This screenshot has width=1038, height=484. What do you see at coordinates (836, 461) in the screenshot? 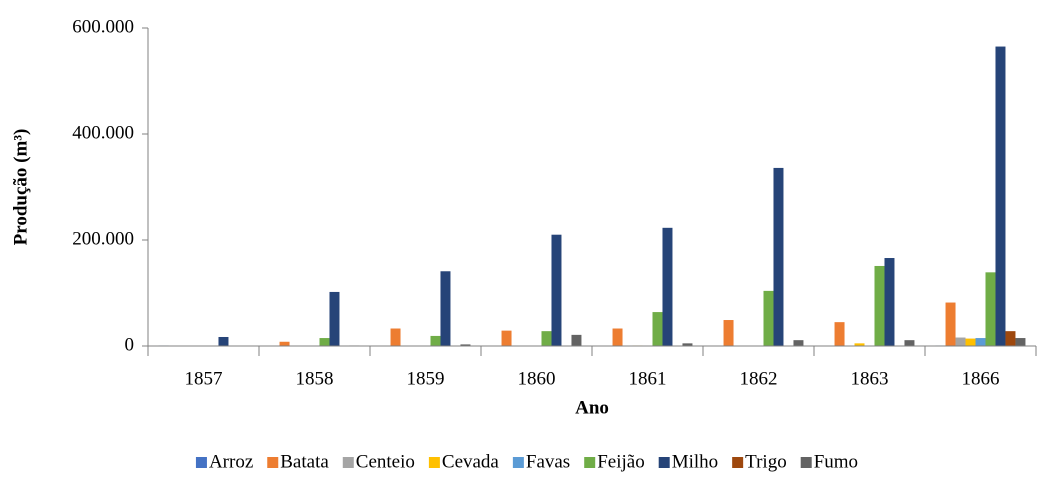
I see `legend-label: Fumo` at bounding box center [836, 461].